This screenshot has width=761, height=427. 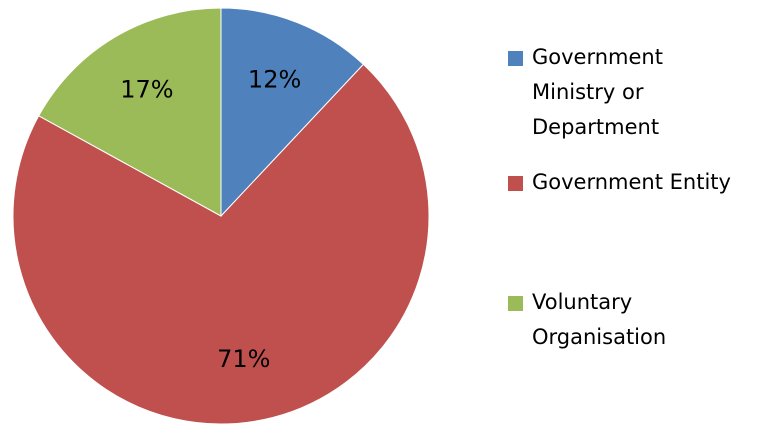 I want to click on legend-item: Government Ministry or Department, so click(x=620, y=92).